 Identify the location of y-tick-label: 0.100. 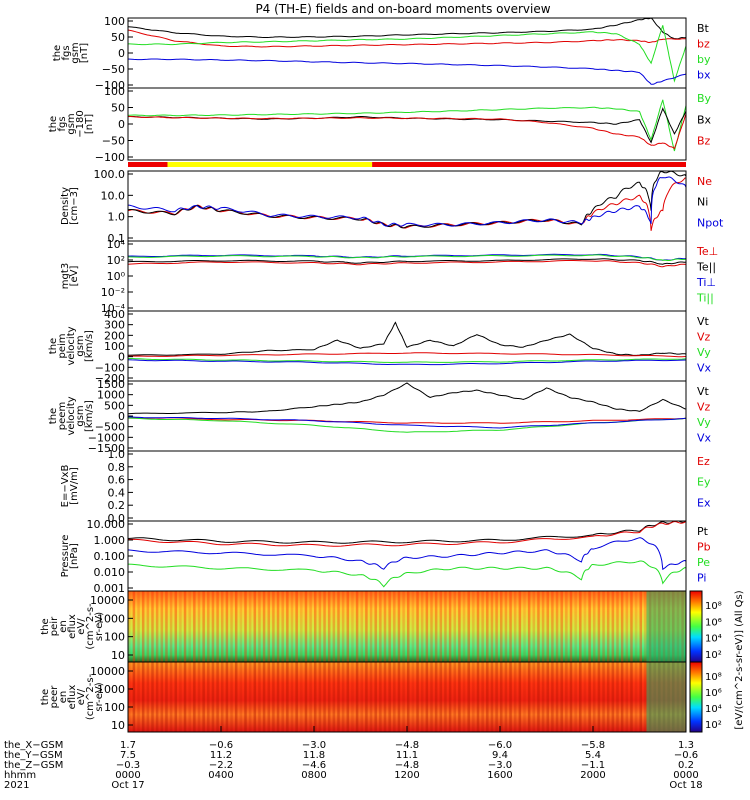
(110, 556).